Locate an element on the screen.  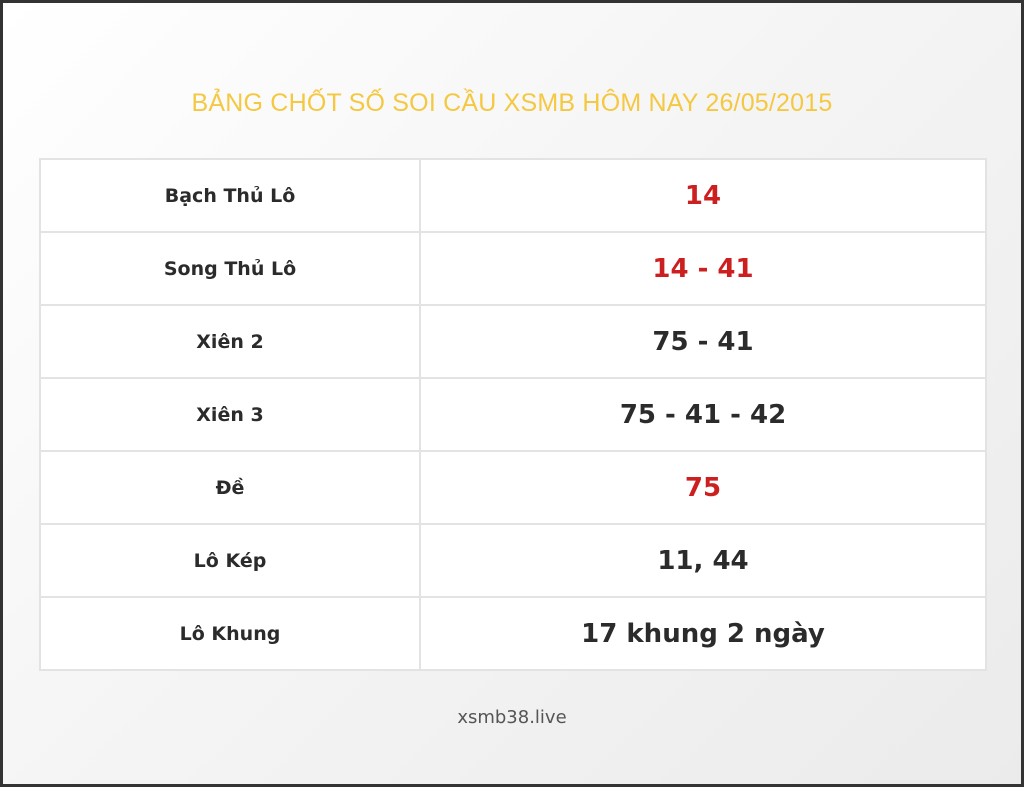
table-row: Đề 75 is located at coordinates (513, 487).